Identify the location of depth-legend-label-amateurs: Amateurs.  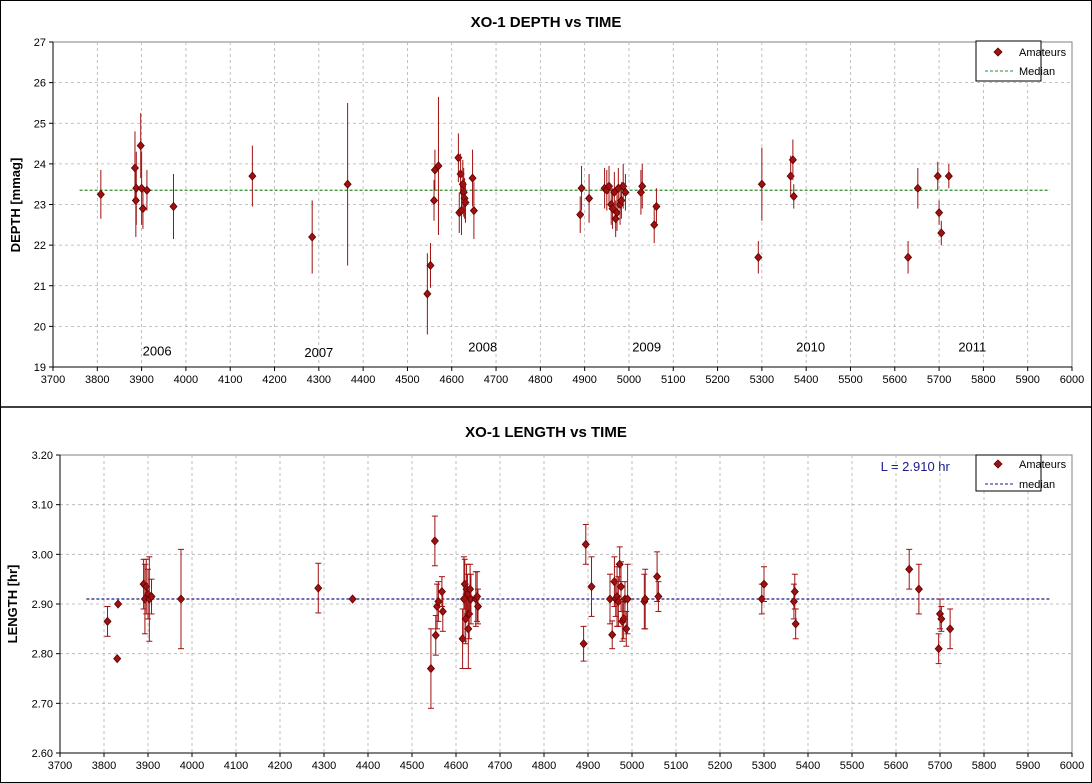
(1043, 53).